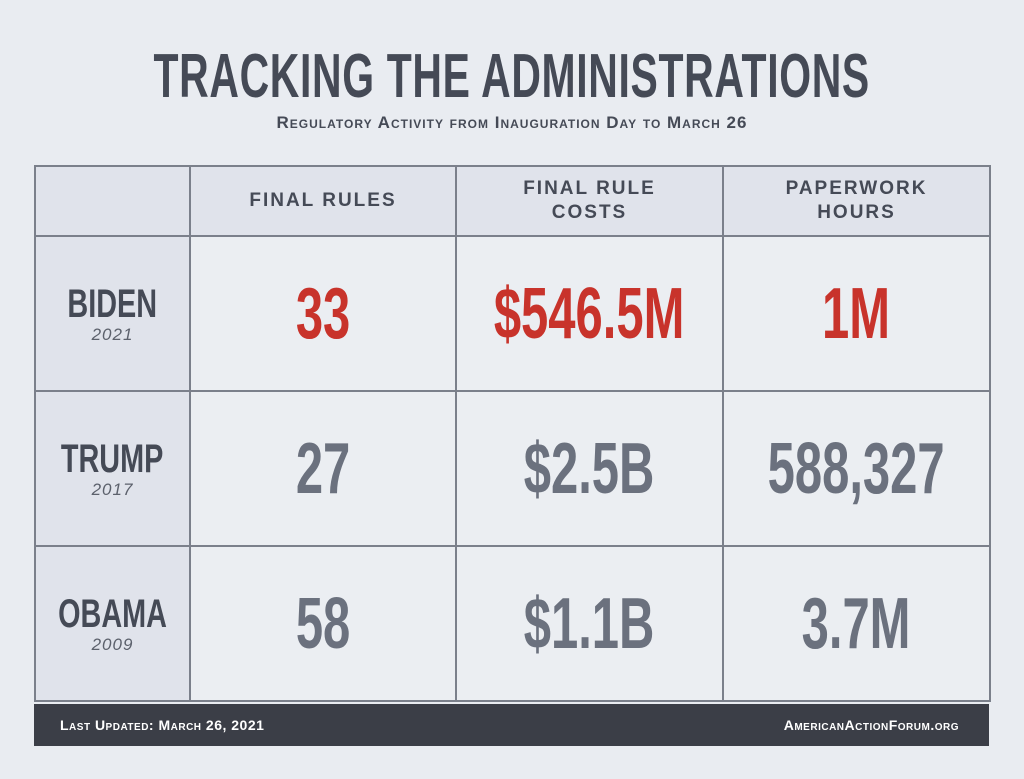  What do you see at coordinates (112, 201) in the screenshot?
I see `corner-cell` at bounding box center [112, 201].